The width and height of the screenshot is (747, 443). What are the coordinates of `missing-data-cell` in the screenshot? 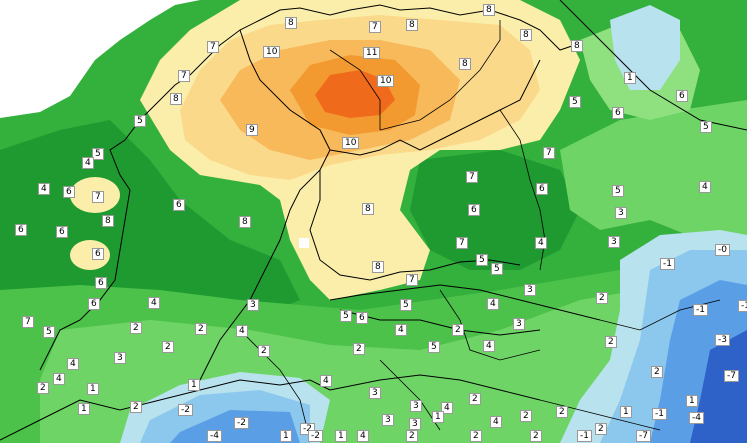 It's located at (304, 243).